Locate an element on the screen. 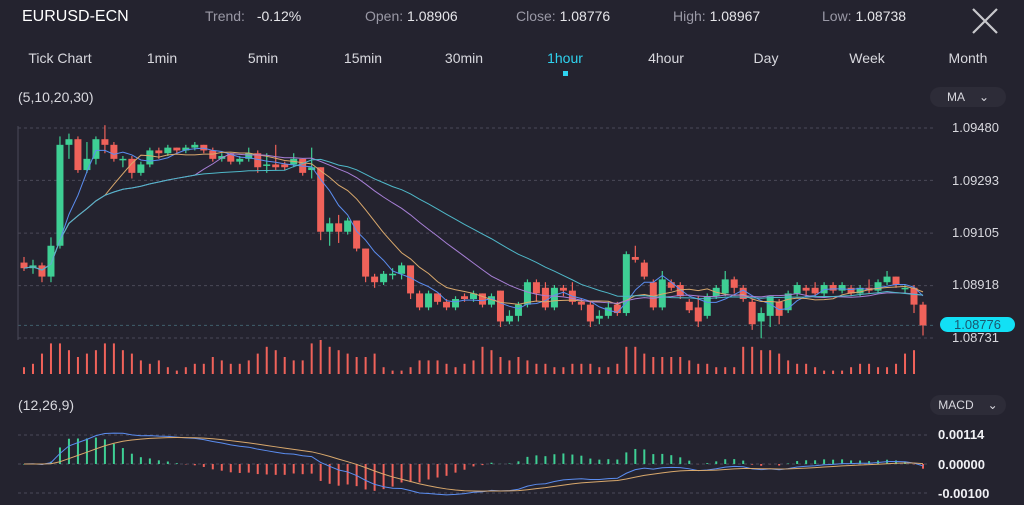 This screenshot has width=1024, height=505. open-label: Open: is located at coordinates (384, 16).